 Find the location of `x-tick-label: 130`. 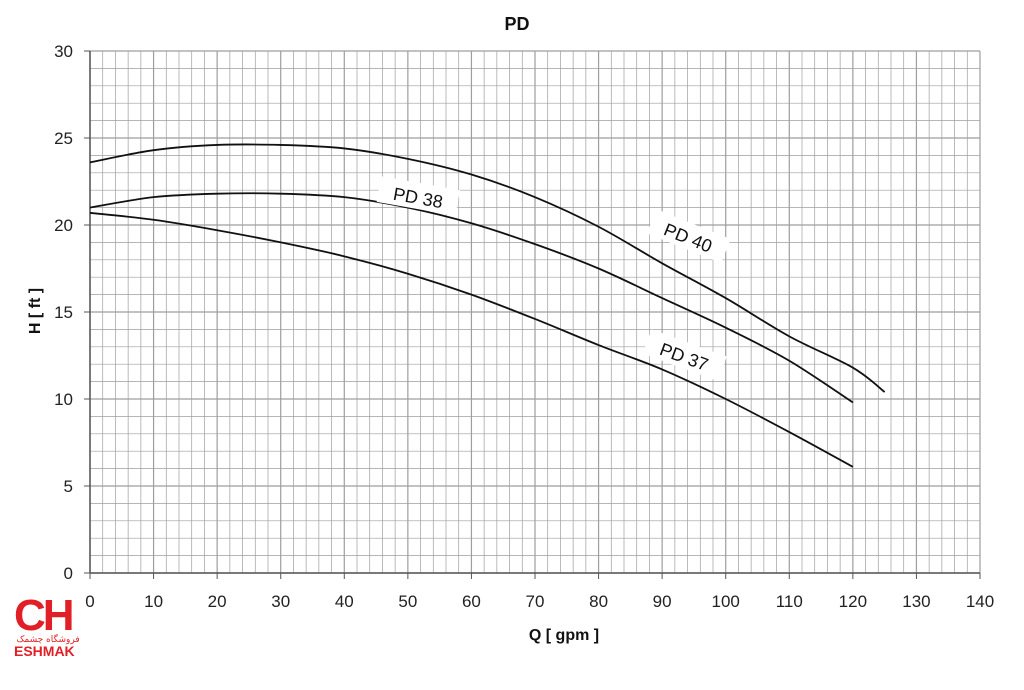

x-tick-label: 130 is located at coordinates (916, 601).